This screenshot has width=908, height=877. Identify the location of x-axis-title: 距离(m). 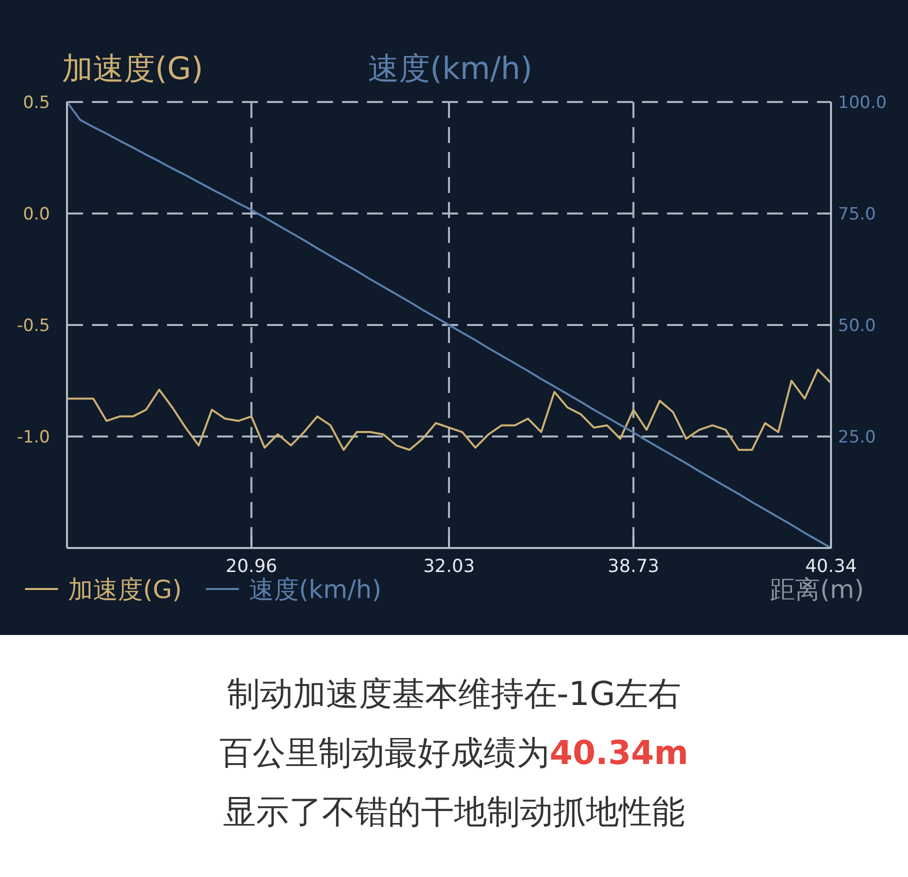
(817, 589).